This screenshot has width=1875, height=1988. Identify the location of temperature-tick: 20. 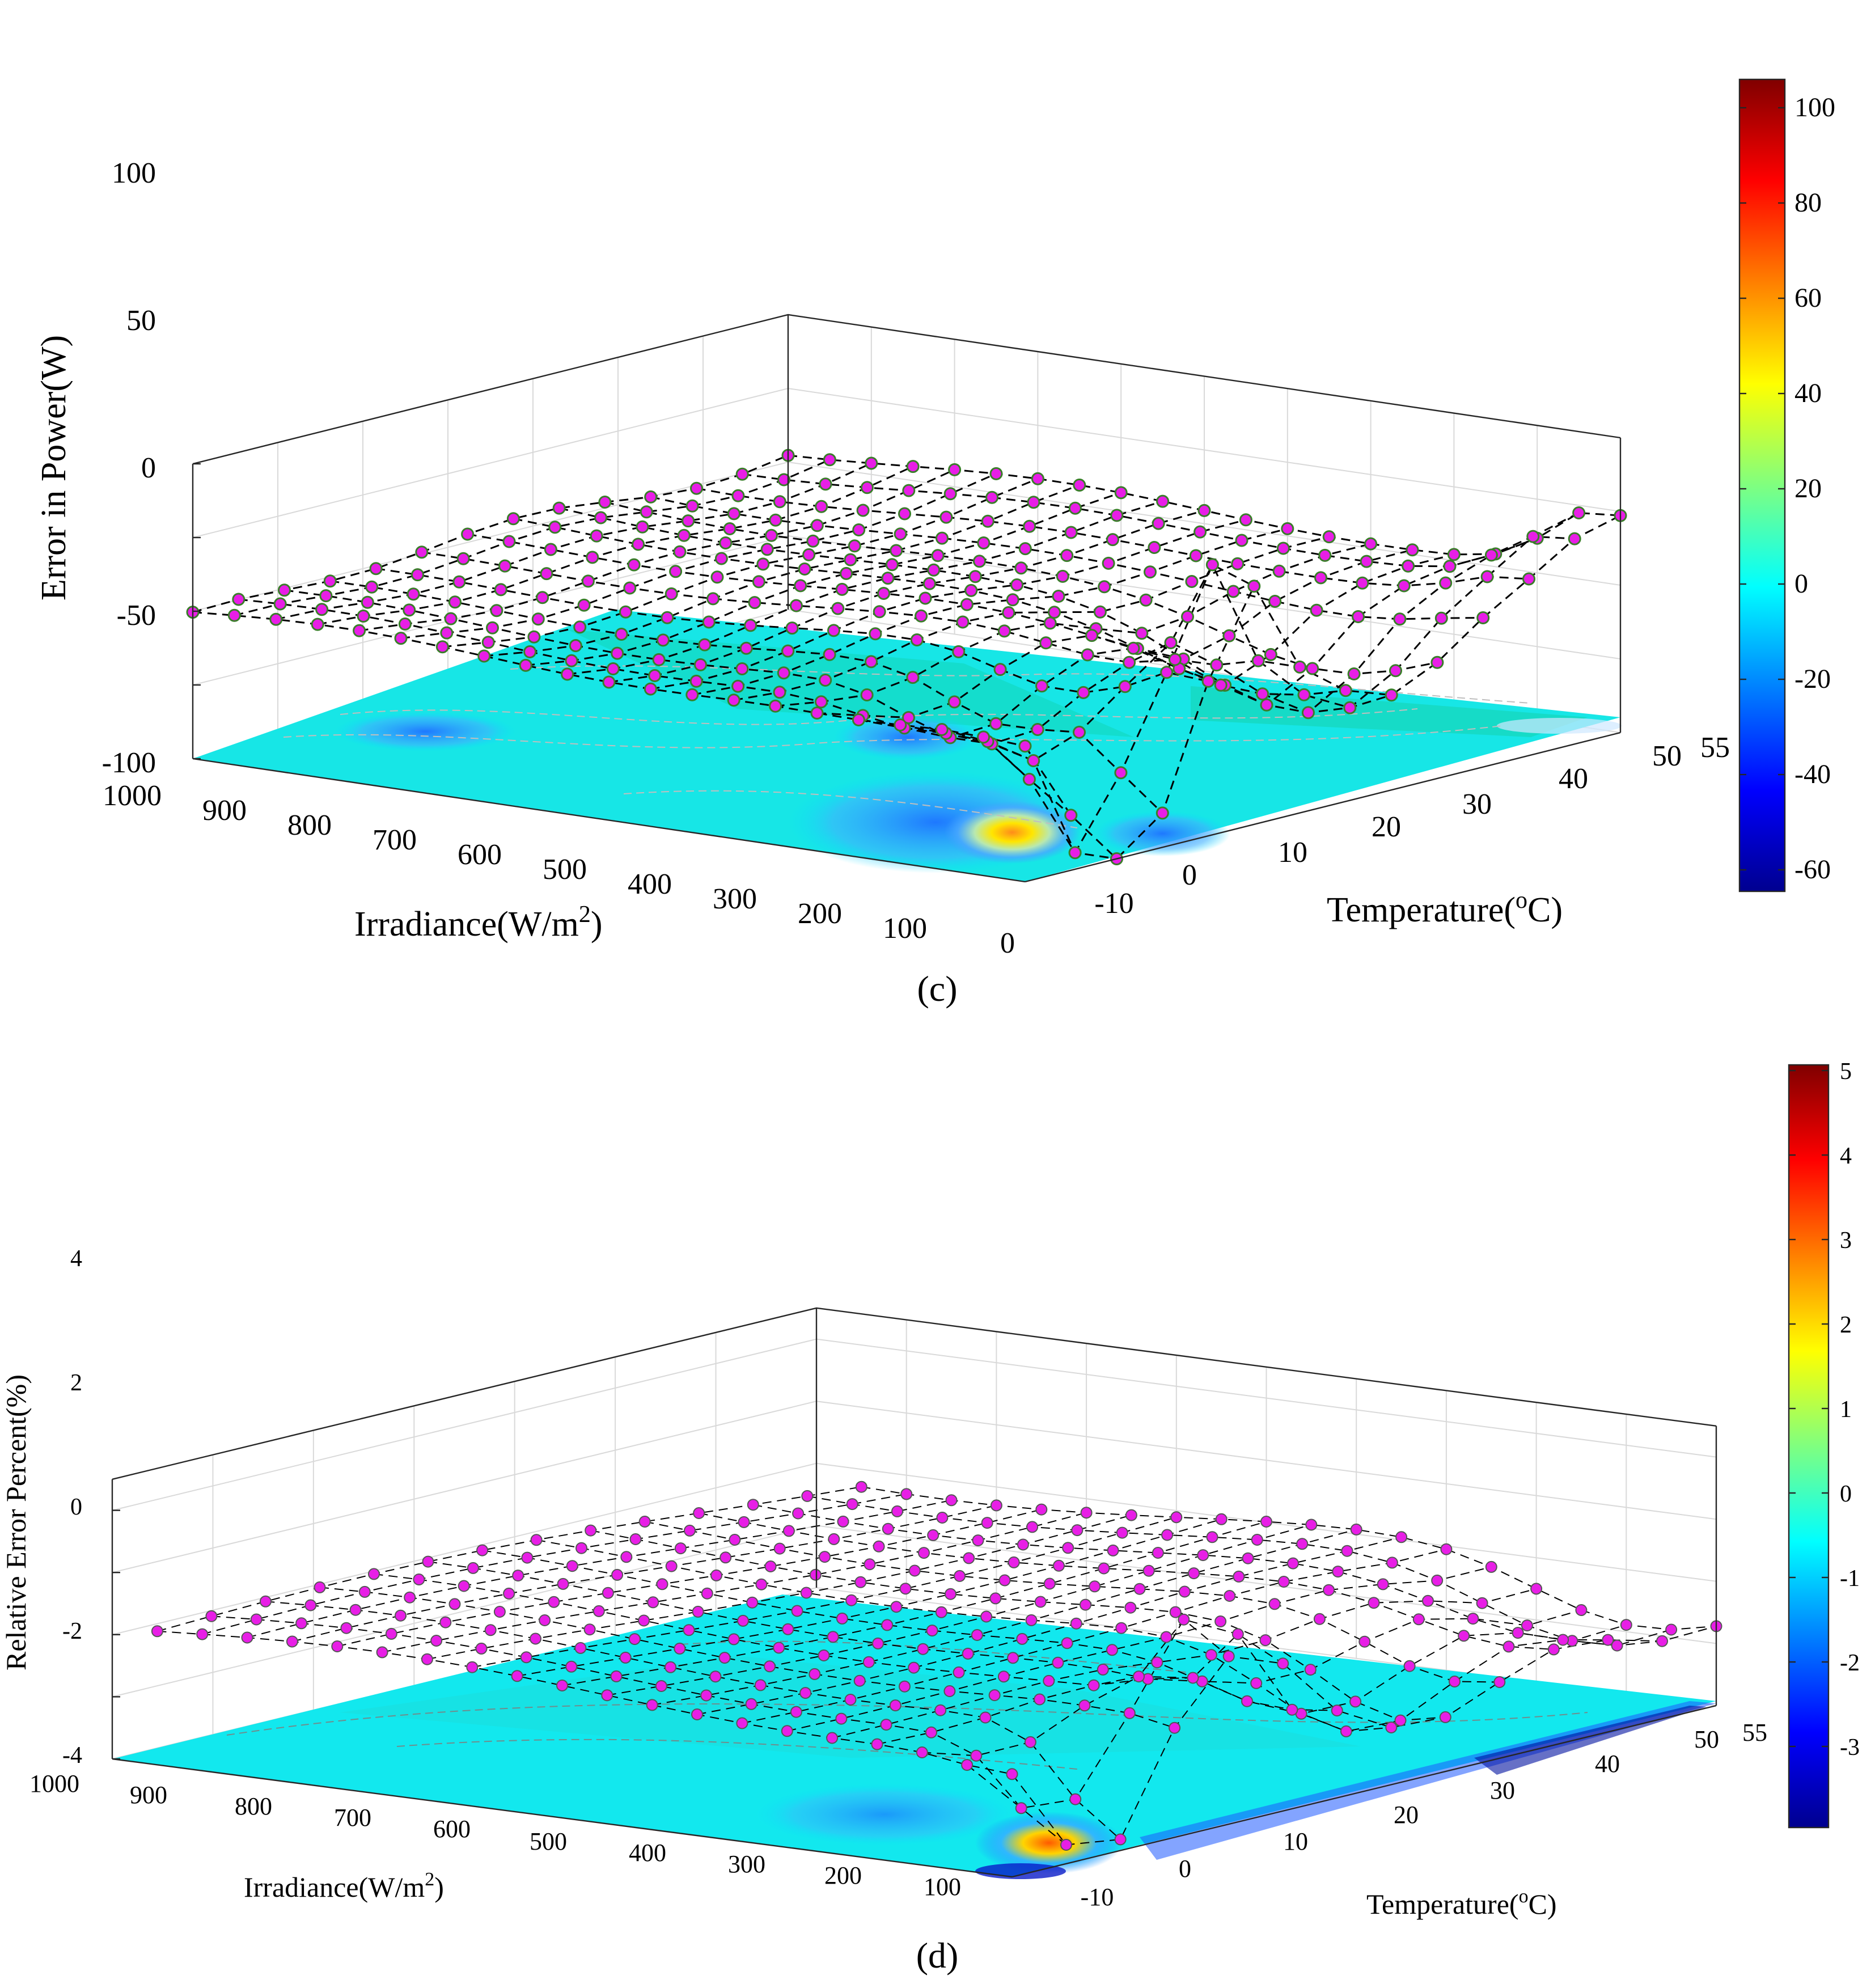
(1406, 1815).